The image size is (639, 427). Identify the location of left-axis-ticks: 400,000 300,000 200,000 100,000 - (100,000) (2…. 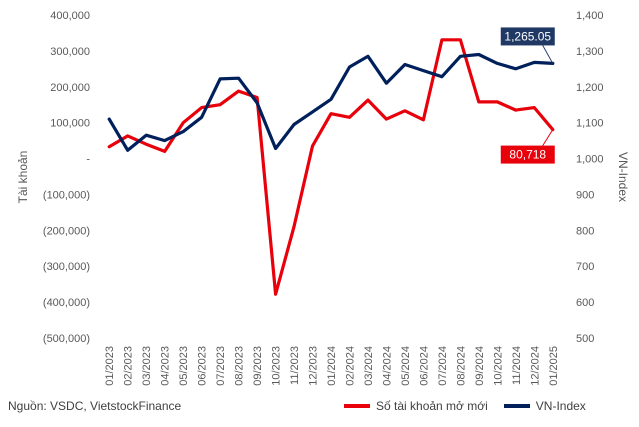
(66, 177).